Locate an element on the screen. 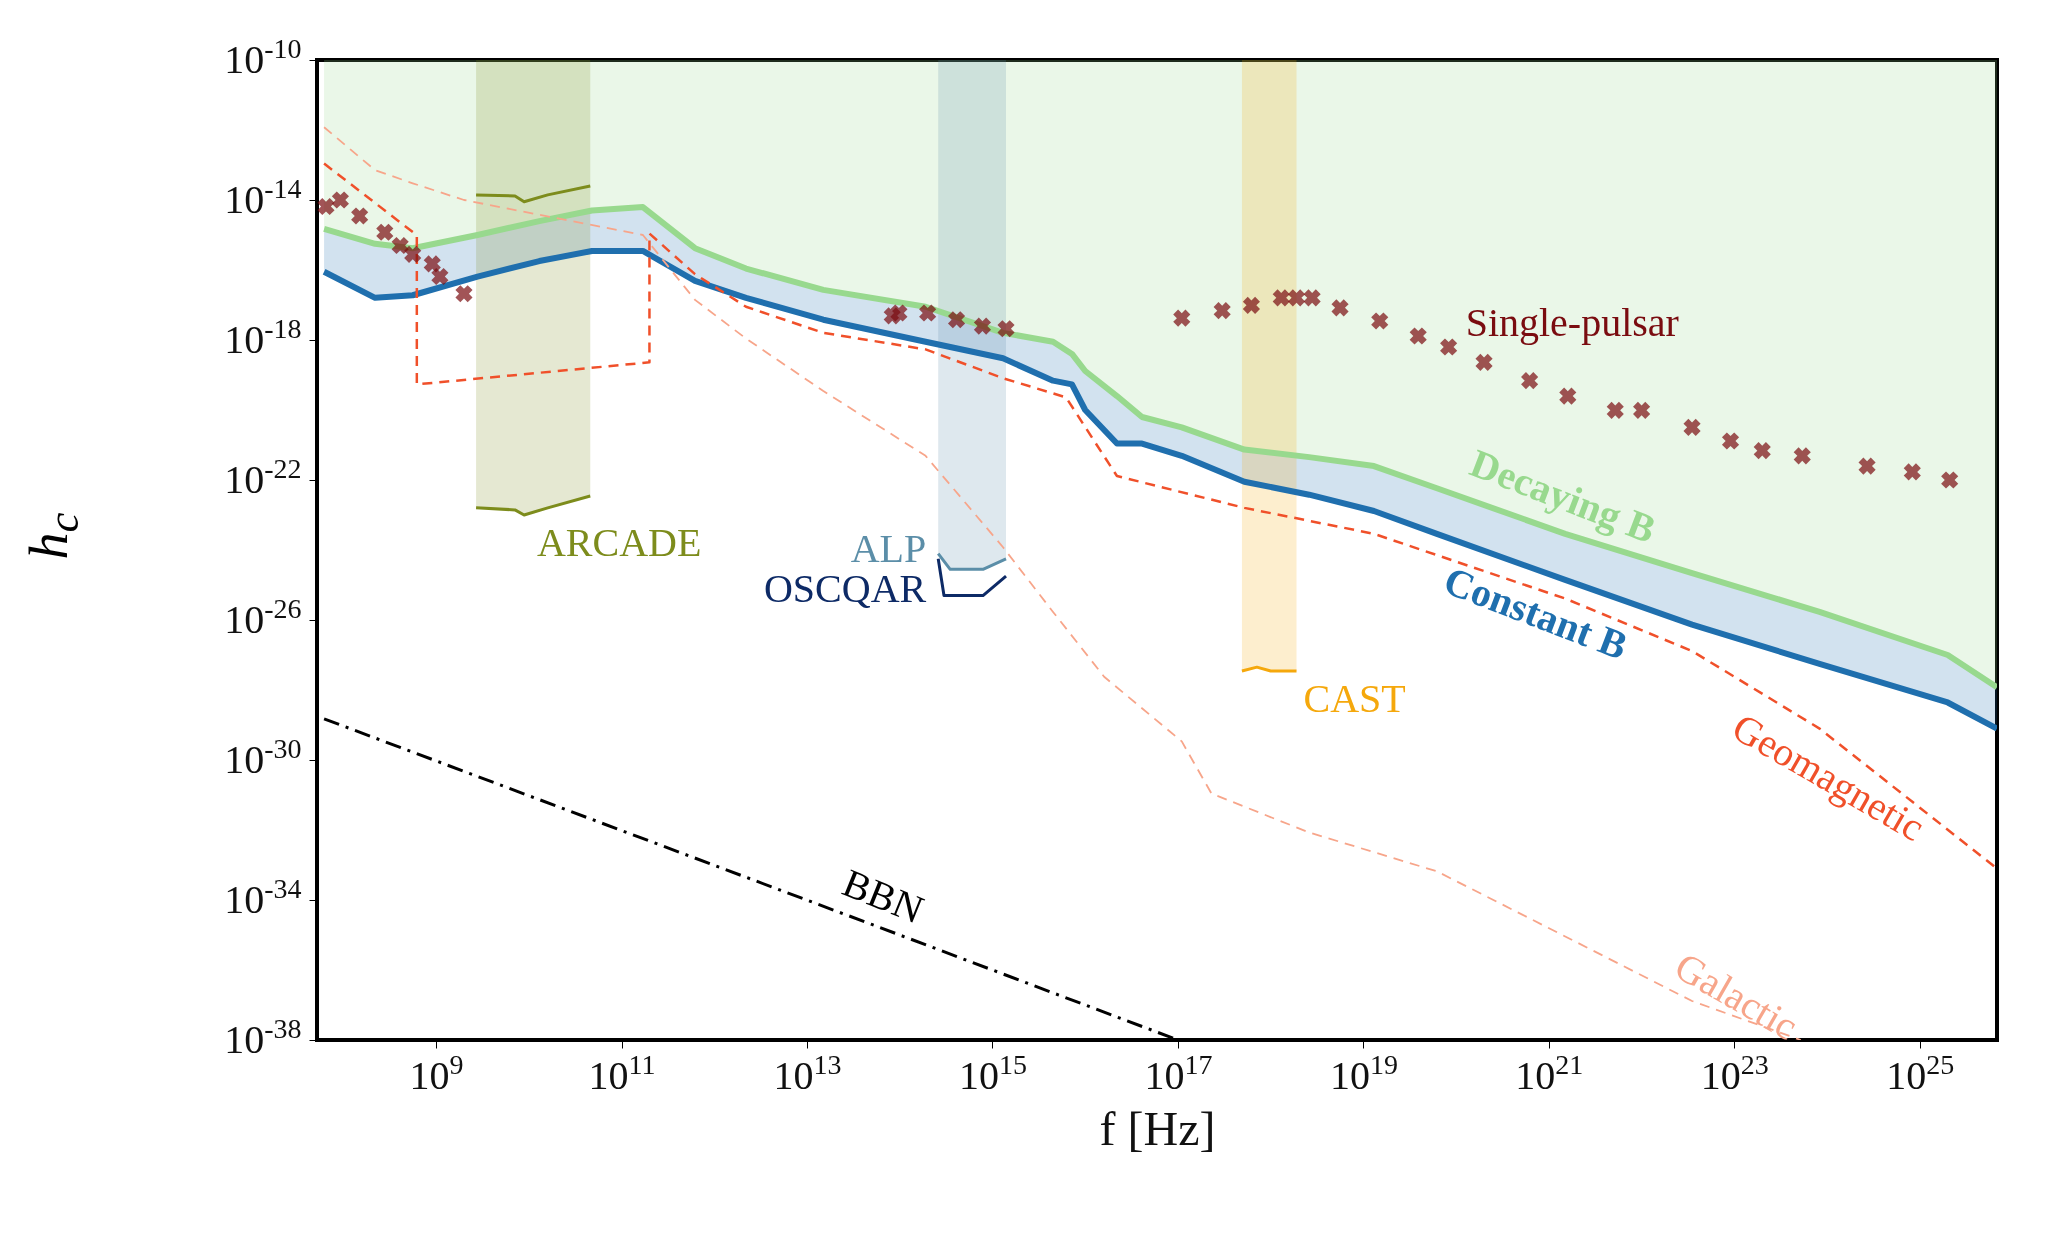  series-label: CAST is located at coordinates (1354, 698).